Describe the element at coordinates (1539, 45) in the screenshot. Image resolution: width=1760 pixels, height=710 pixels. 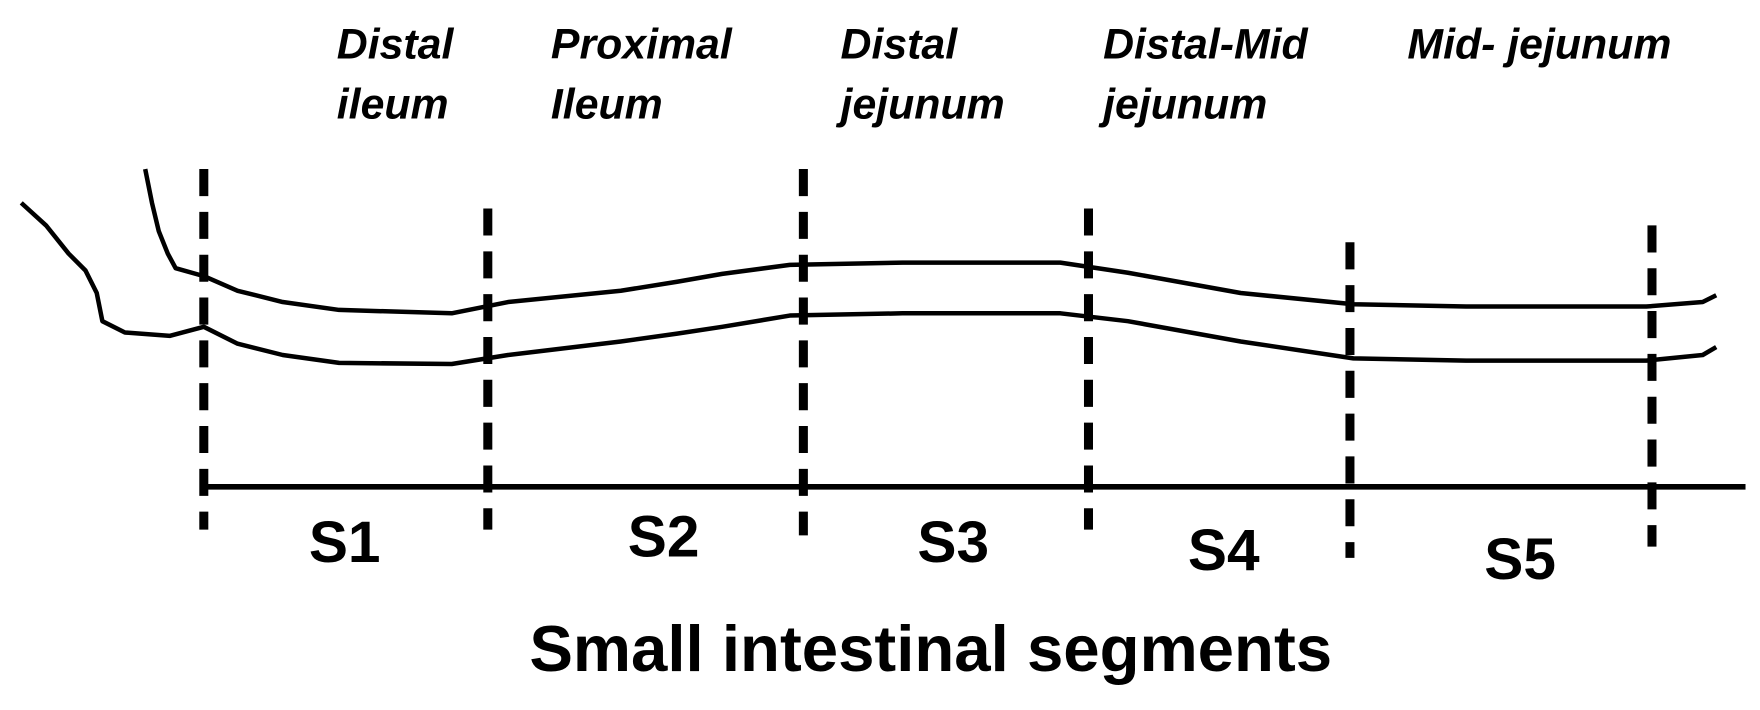
I see `region-label: Mid- jejunum` at that location.